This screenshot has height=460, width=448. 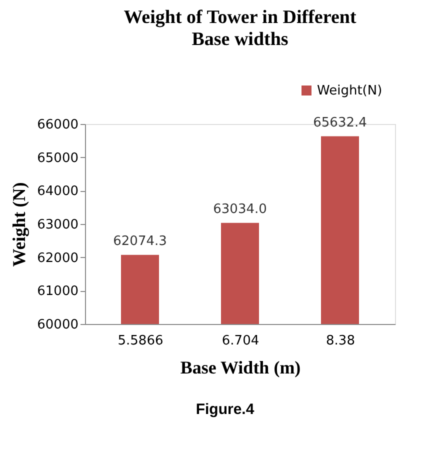 I want to click on x-axis-title: Base Width (m), so click(x=240, y=368).